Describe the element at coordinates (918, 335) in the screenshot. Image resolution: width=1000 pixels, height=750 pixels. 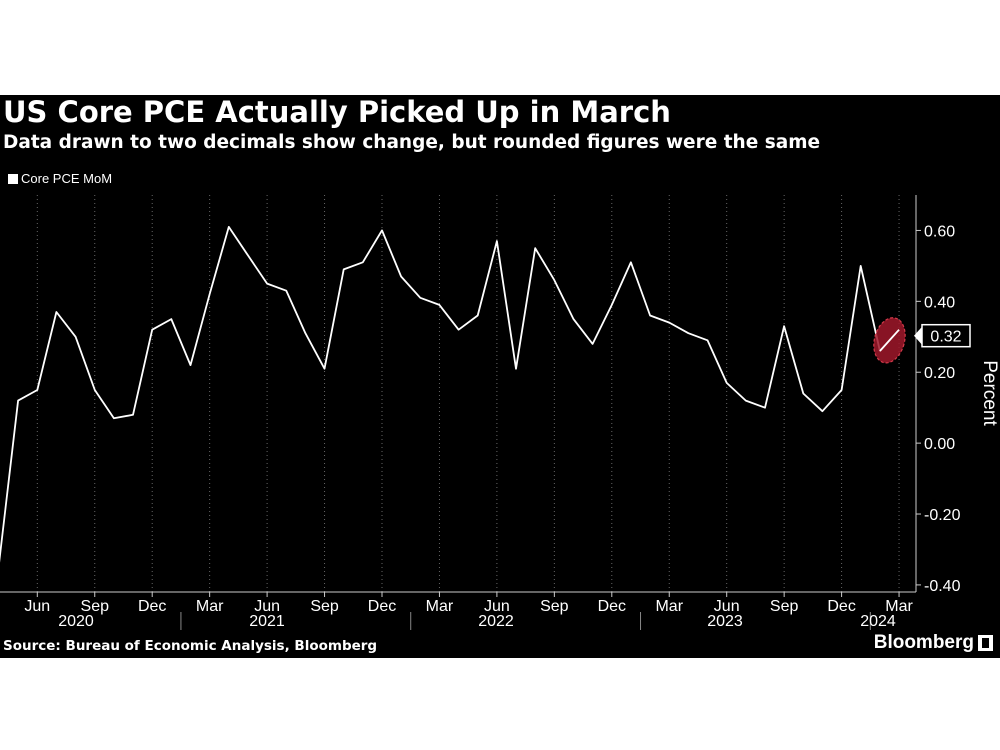
I see `annotation-pointer` at that location.